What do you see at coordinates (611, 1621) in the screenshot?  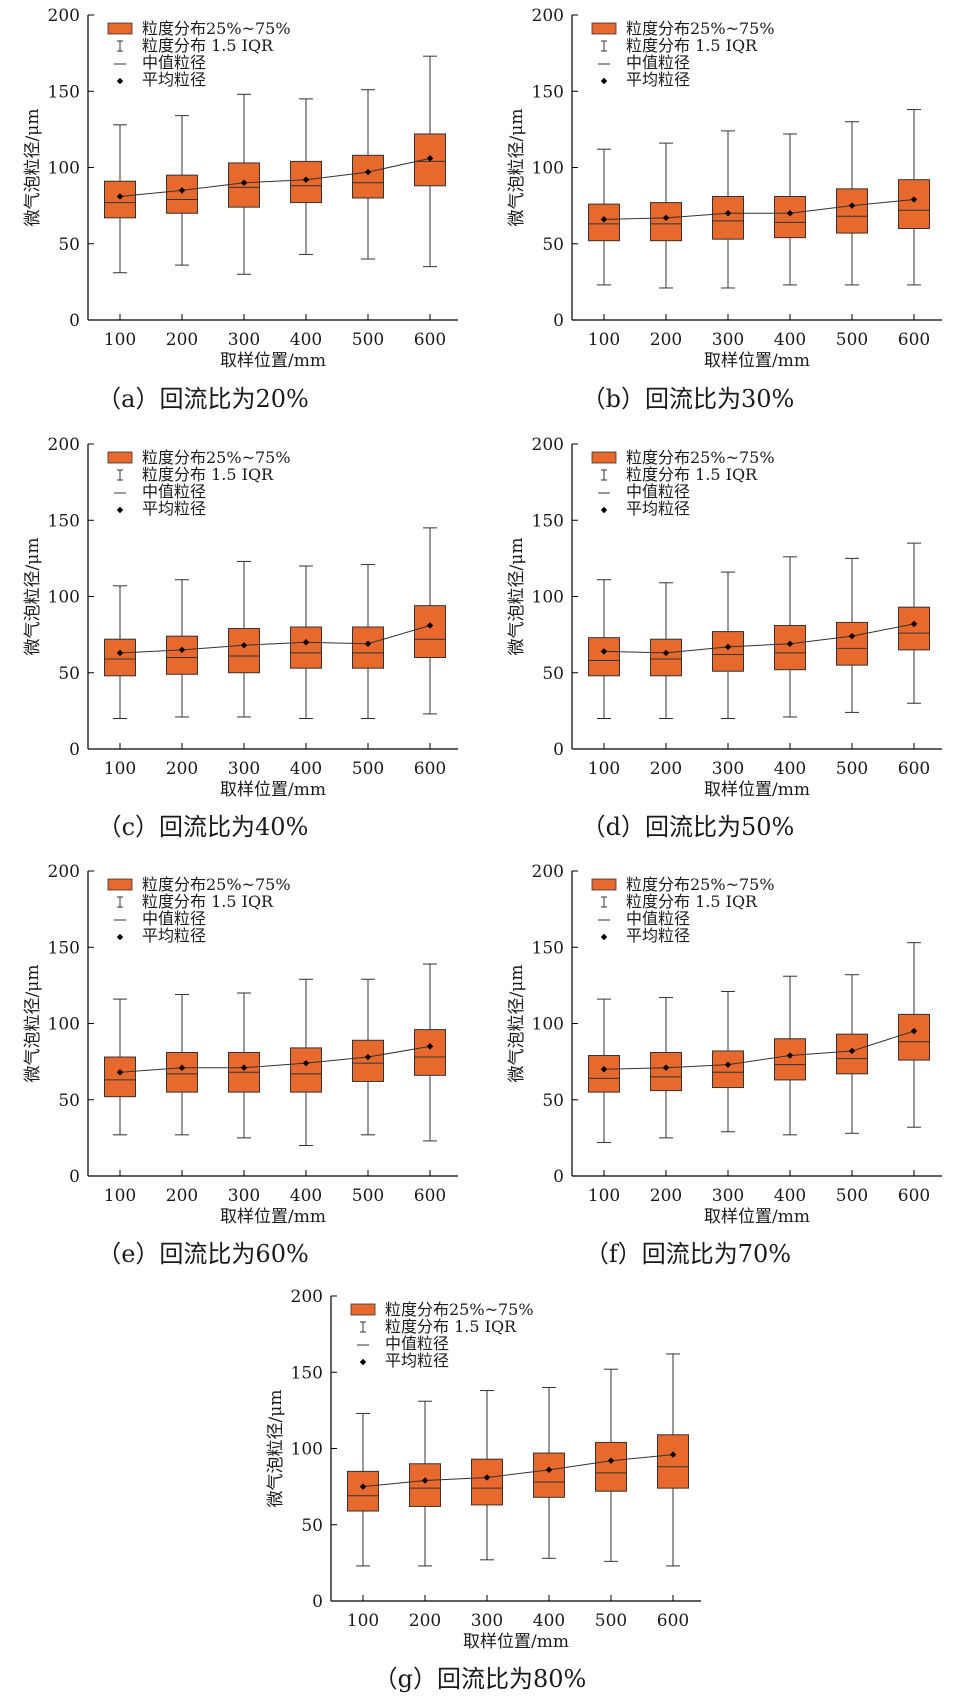 I see `x-tick-label: 500` at bounding box center [611, 1621].